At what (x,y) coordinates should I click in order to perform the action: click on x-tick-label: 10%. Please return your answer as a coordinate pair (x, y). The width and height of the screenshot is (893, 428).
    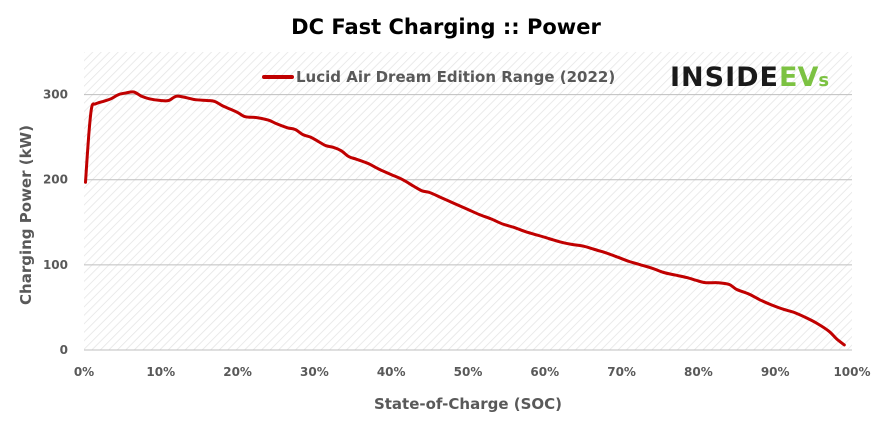
    Looking at the image, I should click on (160, 372).